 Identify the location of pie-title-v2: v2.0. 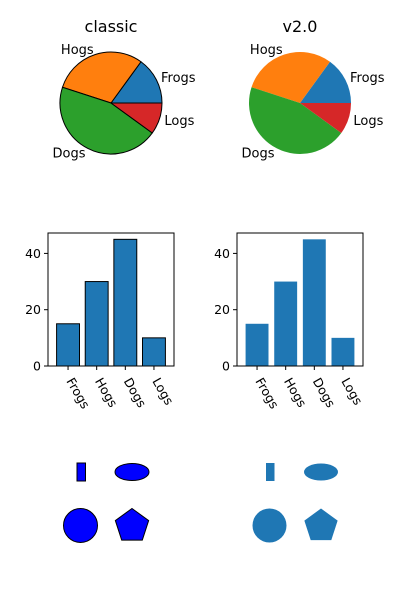
(300, 26).